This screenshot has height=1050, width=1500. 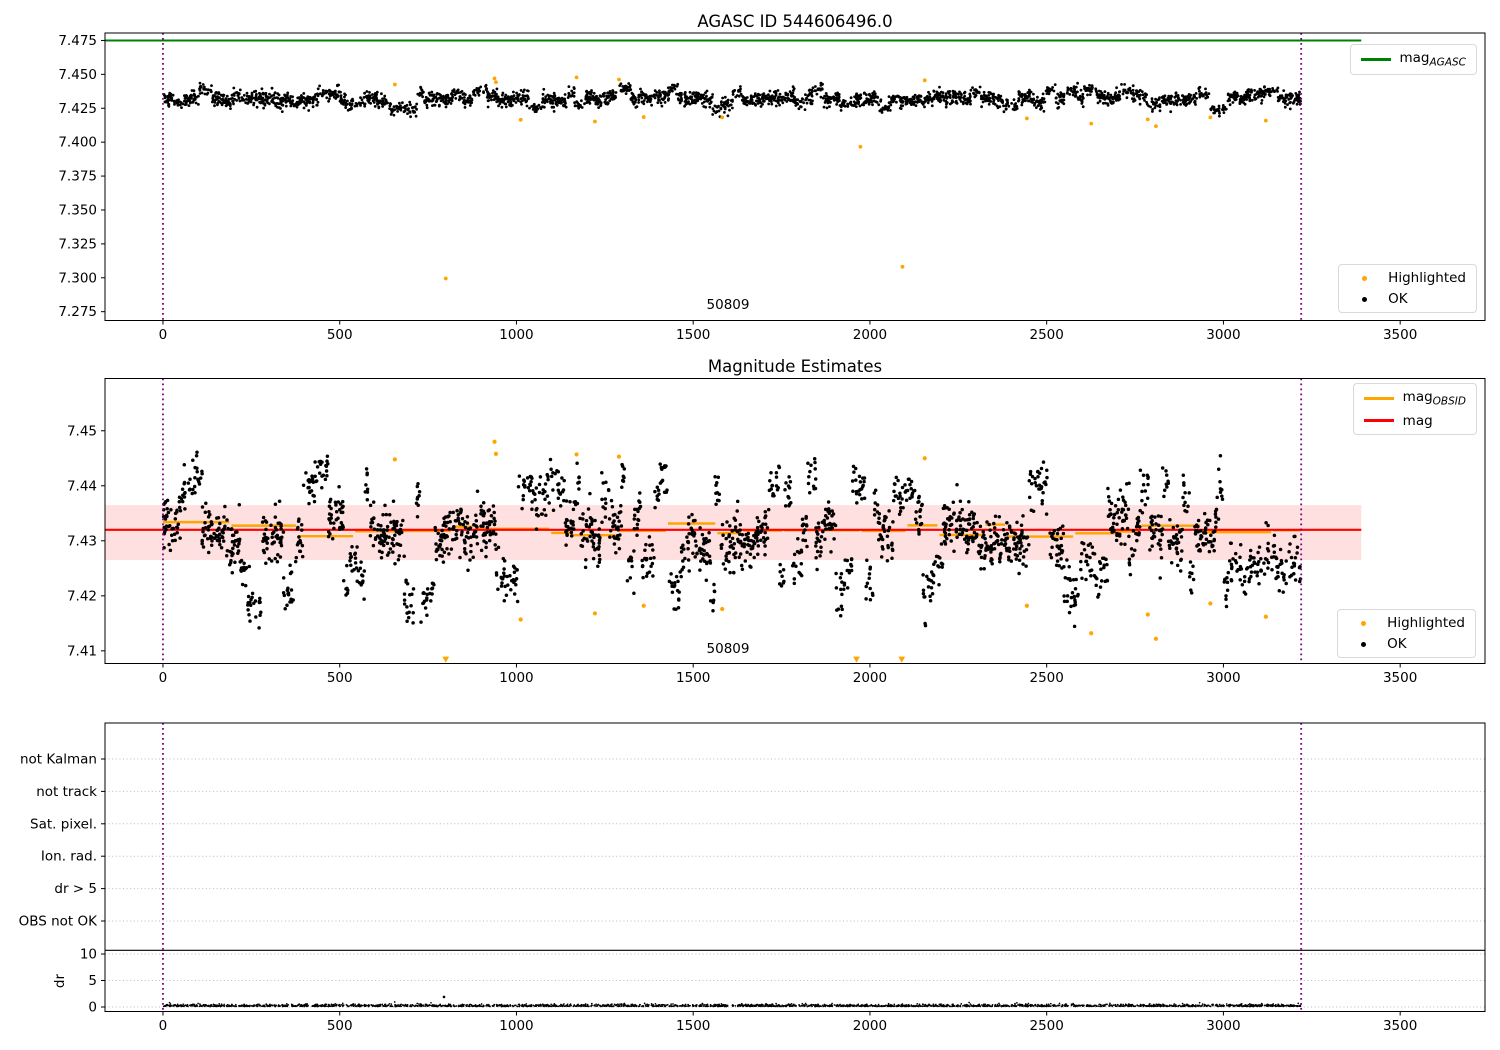 I want to click on agasc-ok-points, so click(x=732, y=100).